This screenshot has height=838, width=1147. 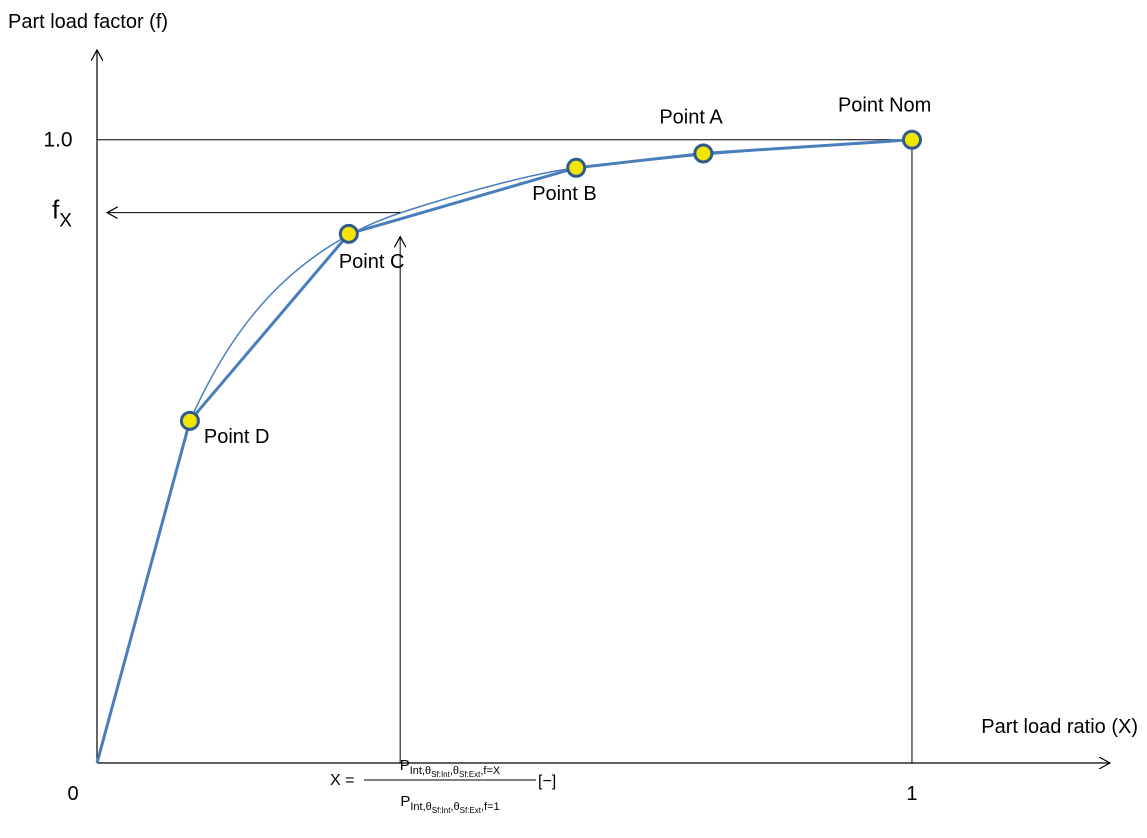 What do you see at coordinates (237, 437) in the screenshot?
I see `point-label: Point D` at bounding box center [237, 437].